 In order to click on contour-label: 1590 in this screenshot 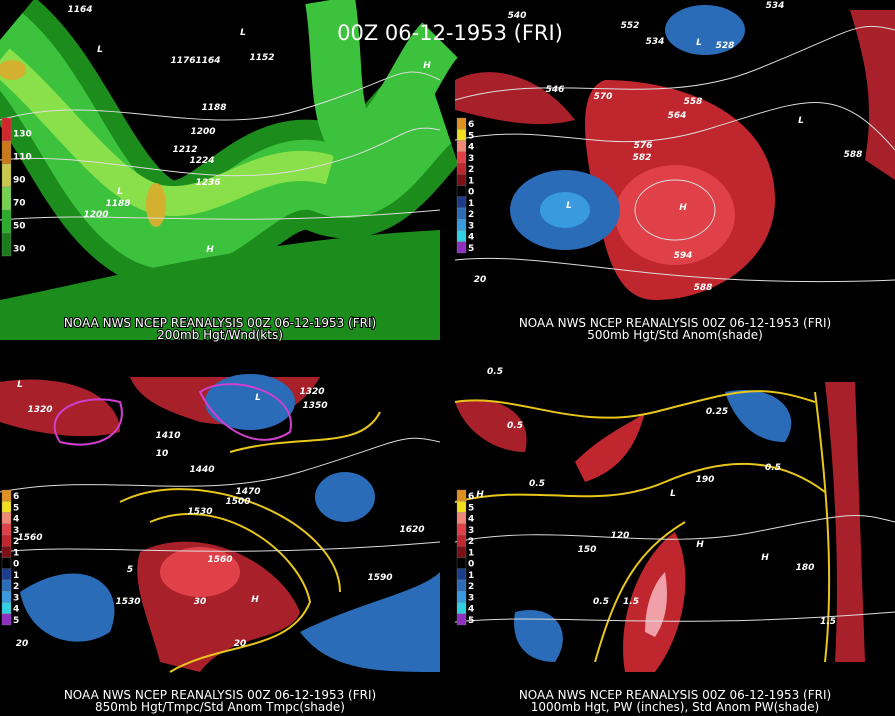, I will do `click(379, 578)`.